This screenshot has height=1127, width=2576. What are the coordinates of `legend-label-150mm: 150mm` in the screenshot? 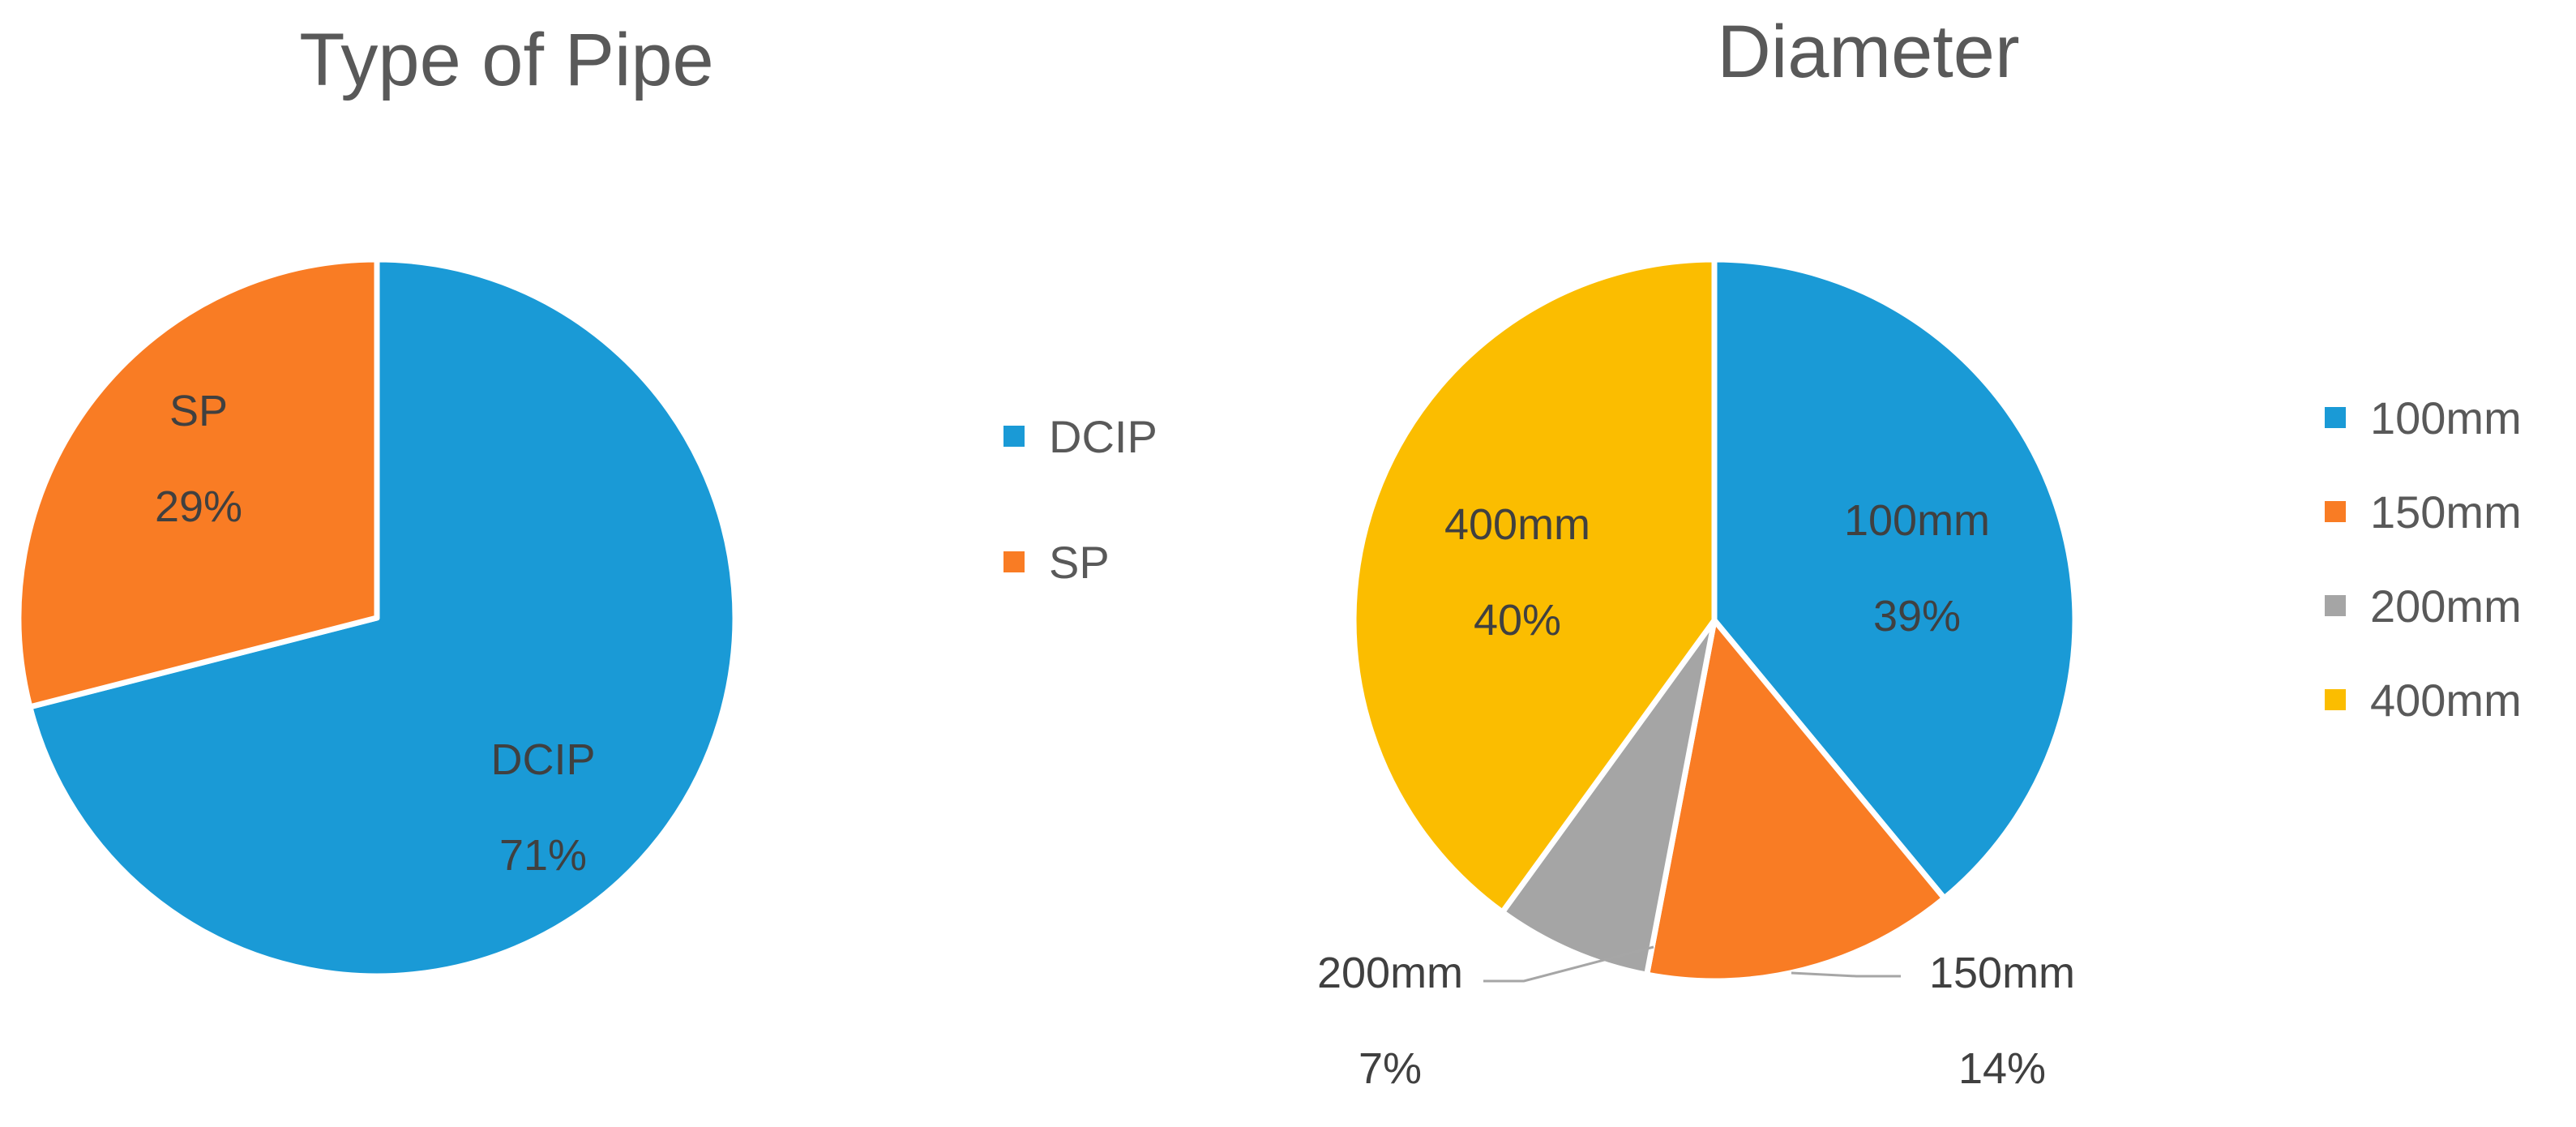 It's located at (2446, 512).